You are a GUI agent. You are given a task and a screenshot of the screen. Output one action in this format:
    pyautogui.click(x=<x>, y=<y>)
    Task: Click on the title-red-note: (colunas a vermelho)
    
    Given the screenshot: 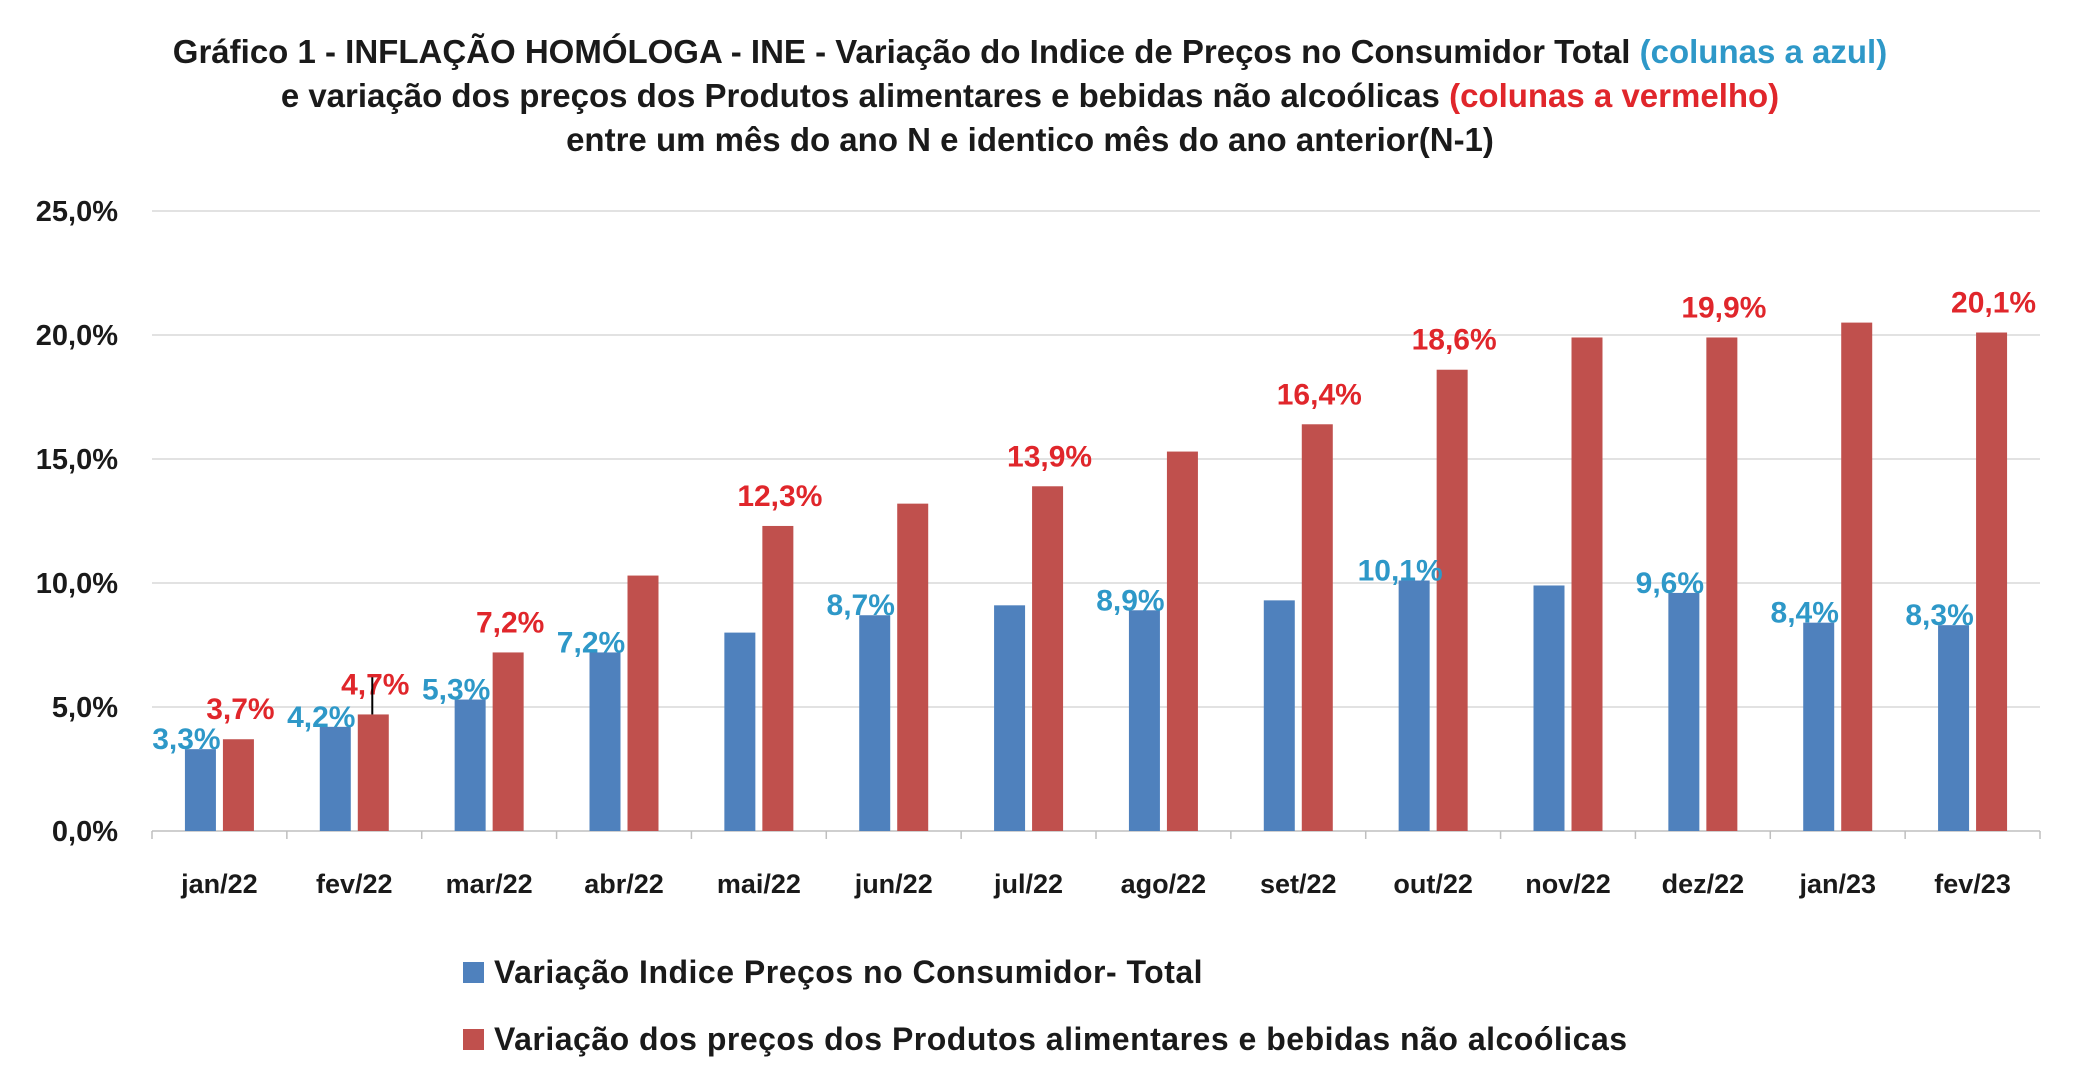 What is the action you would take?
    pyautogui.click(x=1614, y=95)
    